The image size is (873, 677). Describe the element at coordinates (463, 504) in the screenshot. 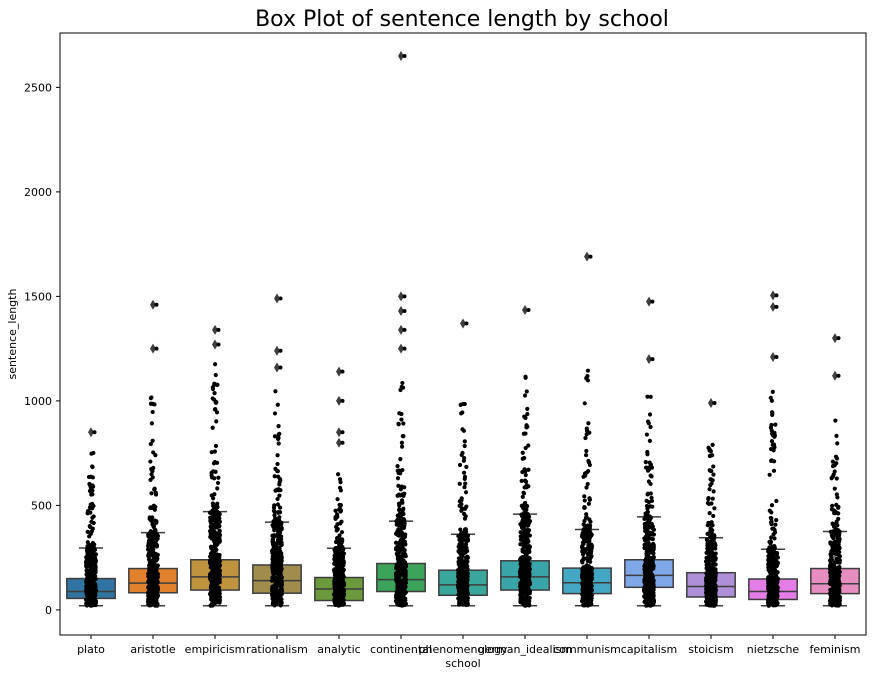

I see `strip-points` at that location.